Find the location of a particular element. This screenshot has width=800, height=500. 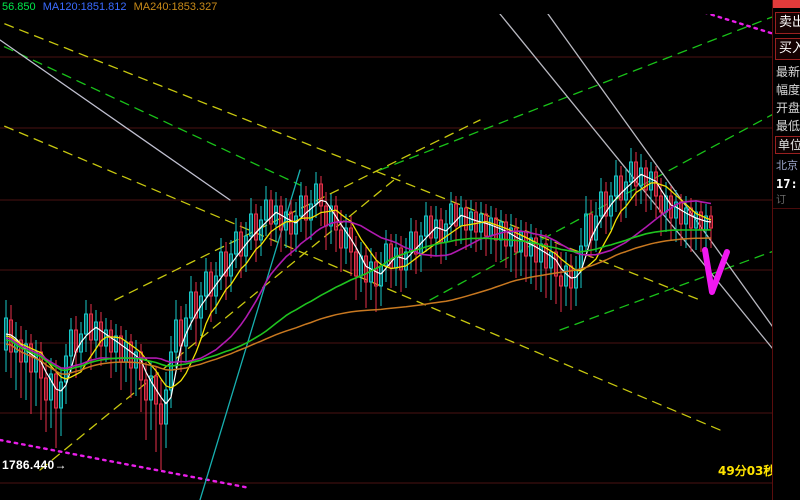

unit-selector: 单位 is located at coordinates (787, 145).